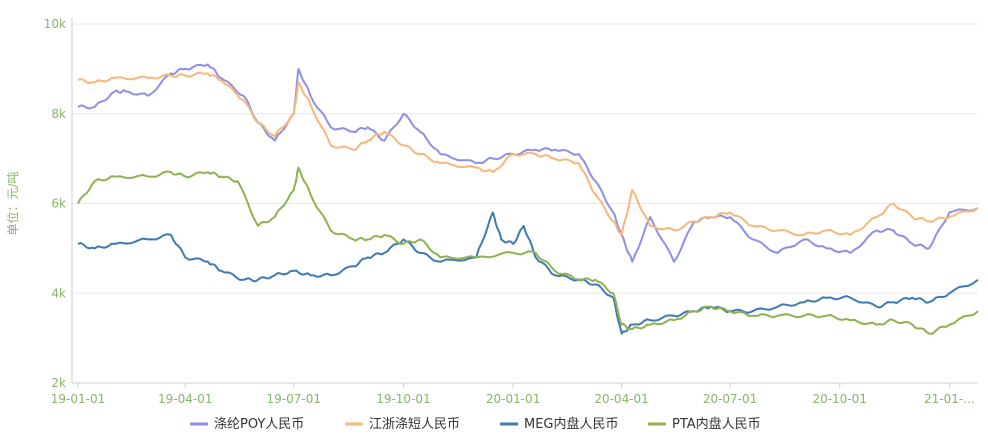 This screenshot has height=448, width=988. I want to click on x-tick-label: 19-07-01, so click(294, 399).